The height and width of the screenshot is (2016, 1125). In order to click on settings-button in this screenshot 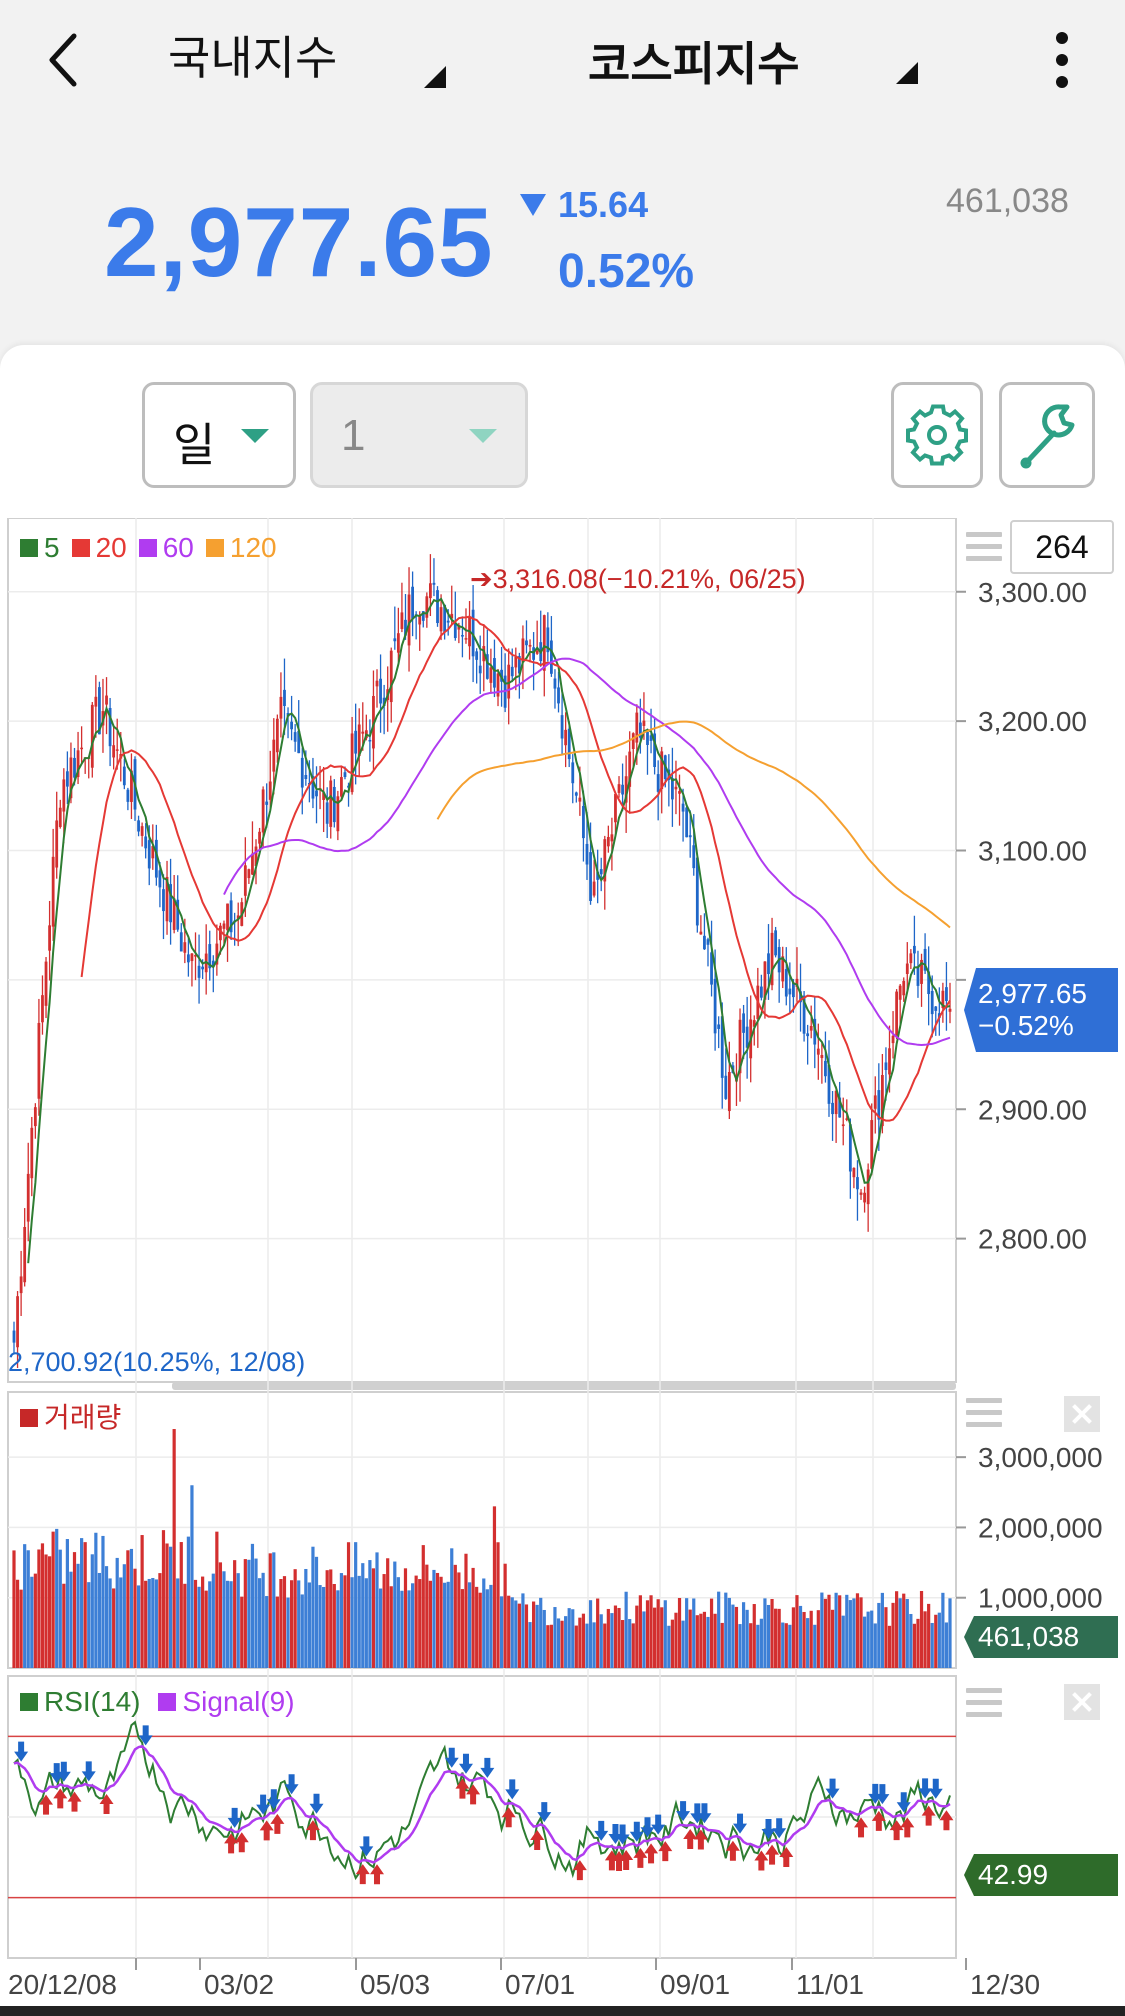, I will do `click(937, 435)`.